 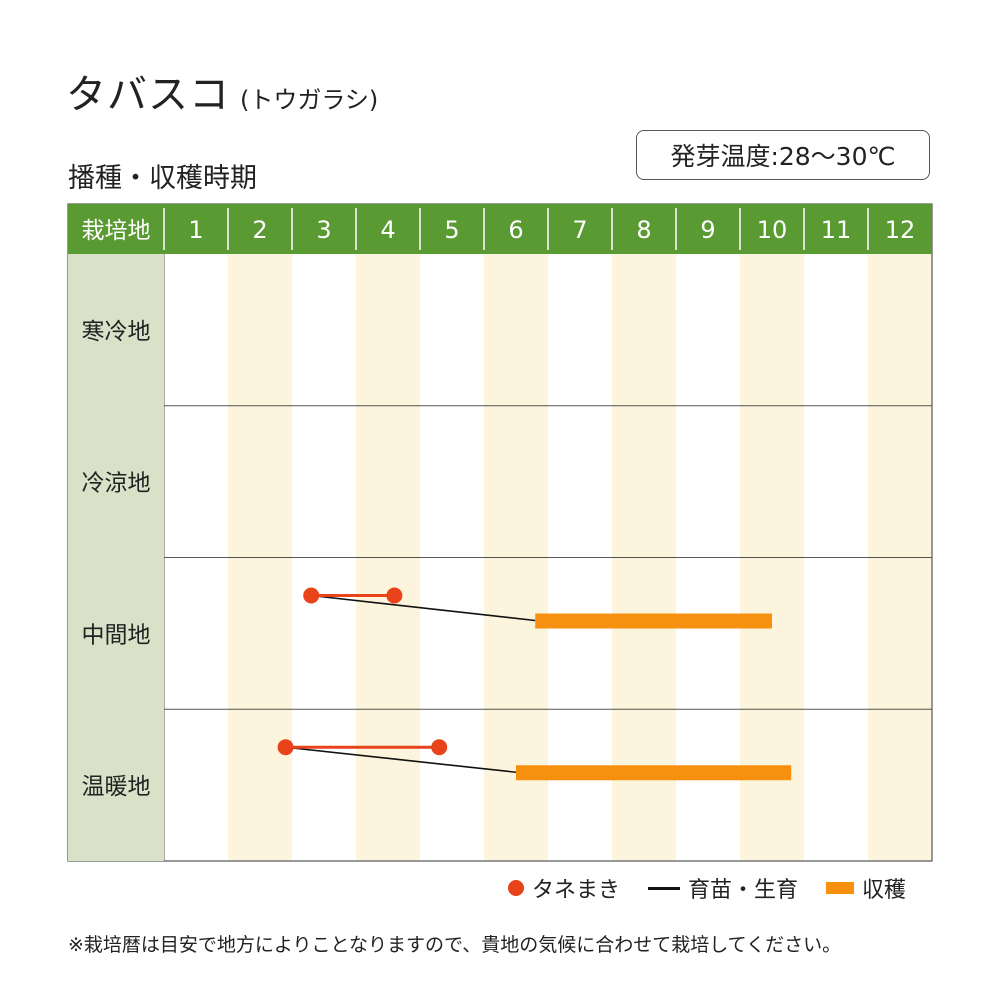 I want to click on legend: タネまき 育苗・生育 収穫, so click(x=707, y=888).